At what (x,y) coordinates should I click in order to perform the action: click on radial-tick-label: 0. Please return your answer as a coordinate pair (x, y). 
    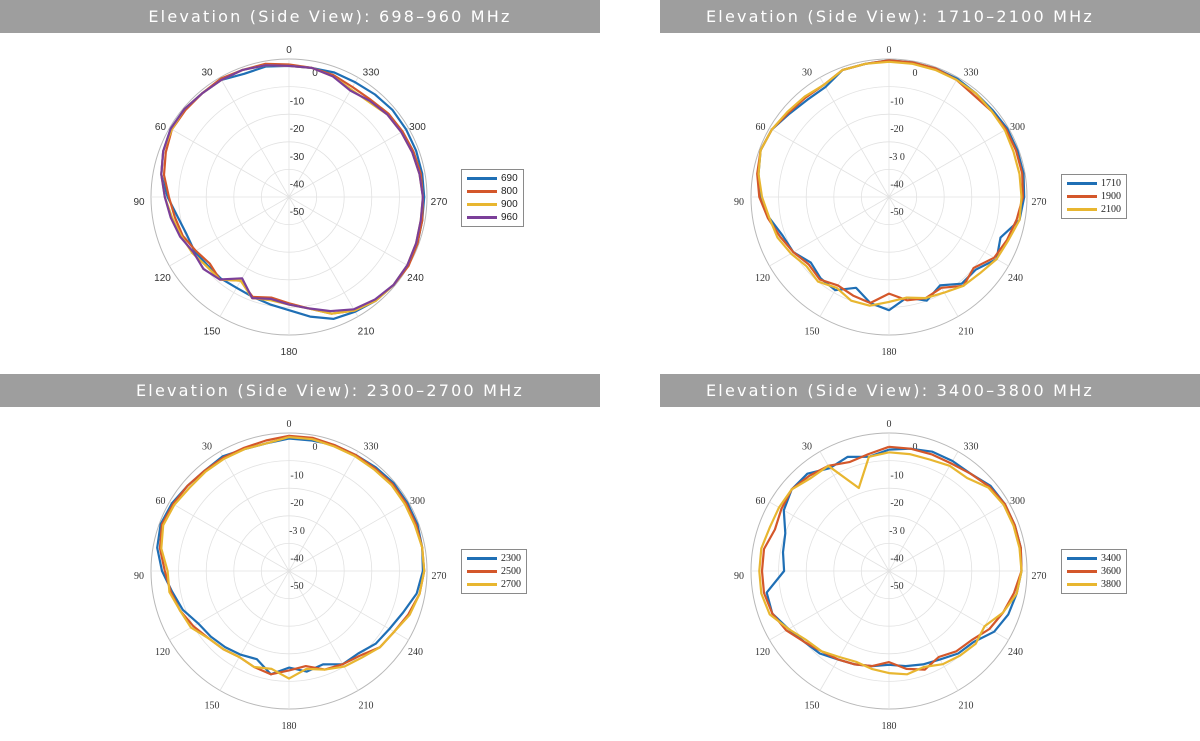
    Looking at the image, I should click on (315, 73).